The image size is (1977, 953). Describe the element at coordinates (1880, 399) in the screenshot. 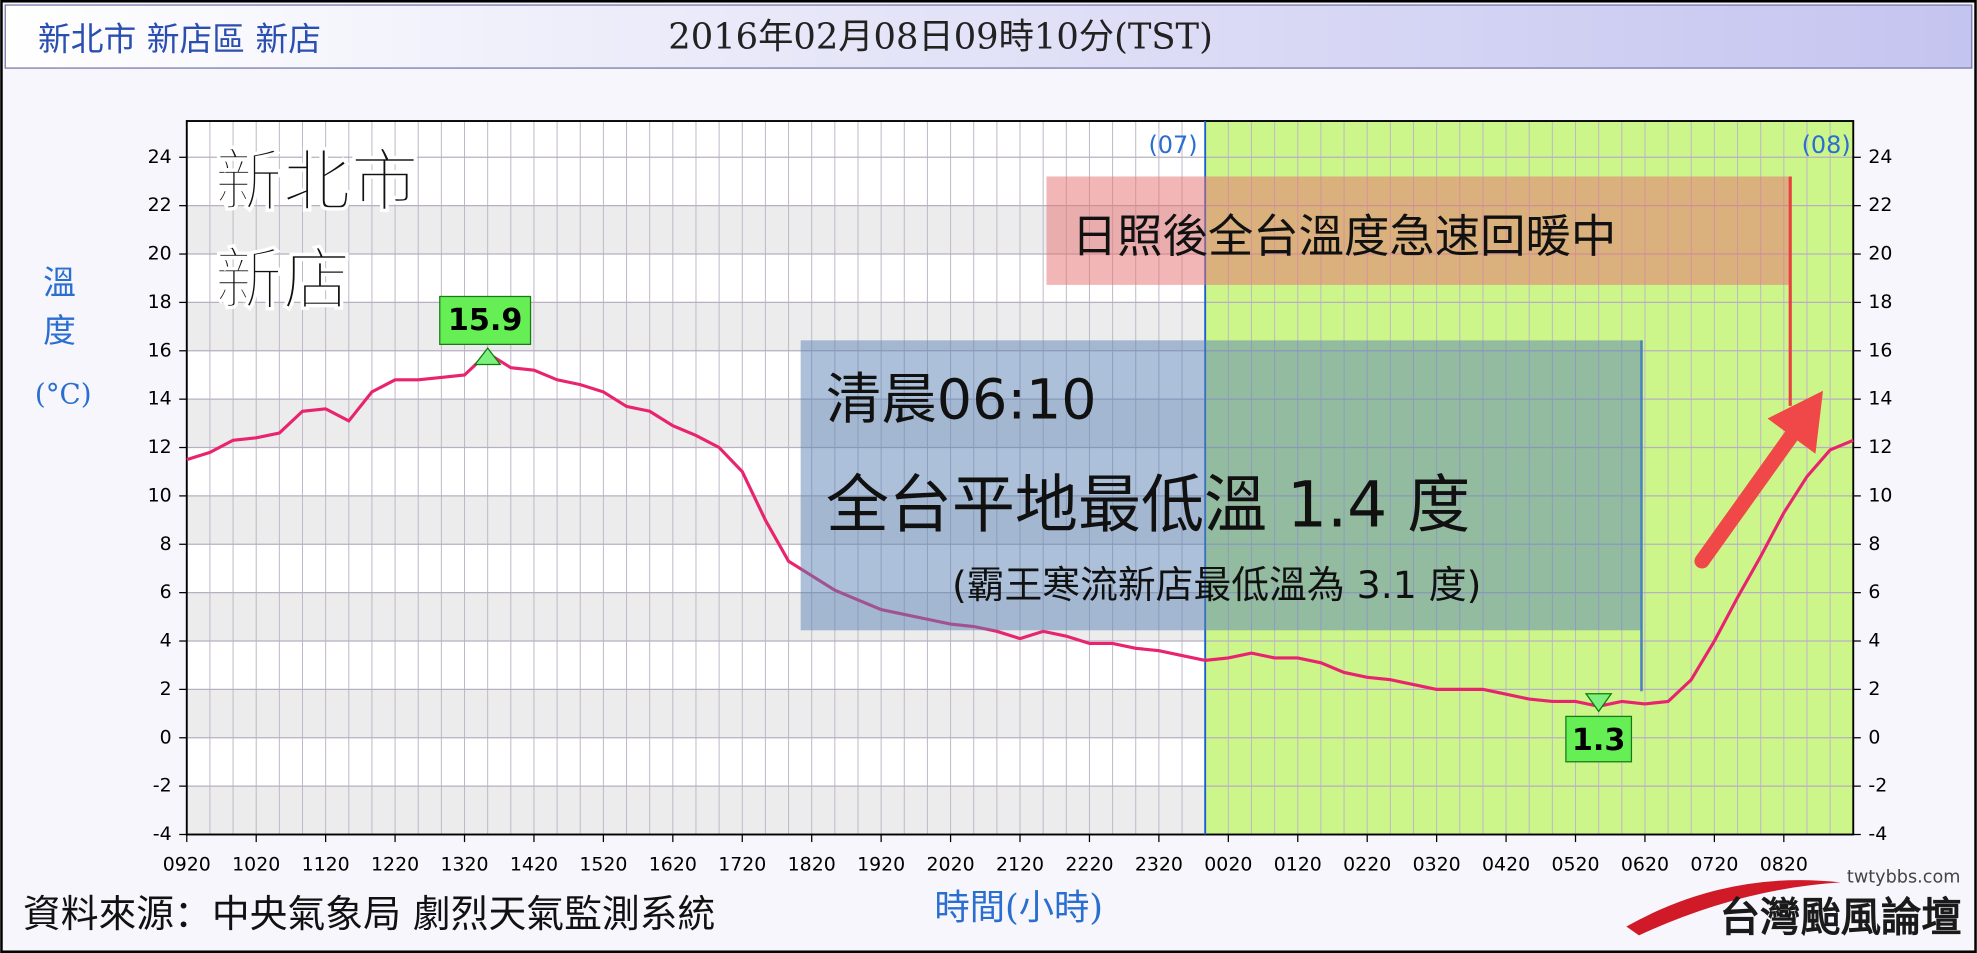

I see `y2-tick-label: 14` at that location.